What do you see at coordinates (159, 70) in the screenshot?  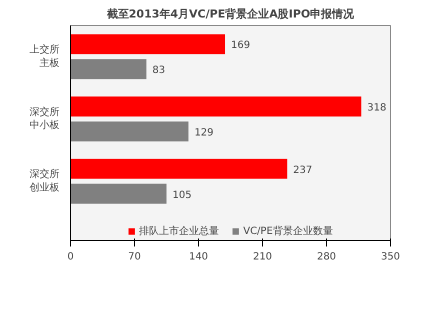 I see `data-label: 83` at bounding box center [159, 70].